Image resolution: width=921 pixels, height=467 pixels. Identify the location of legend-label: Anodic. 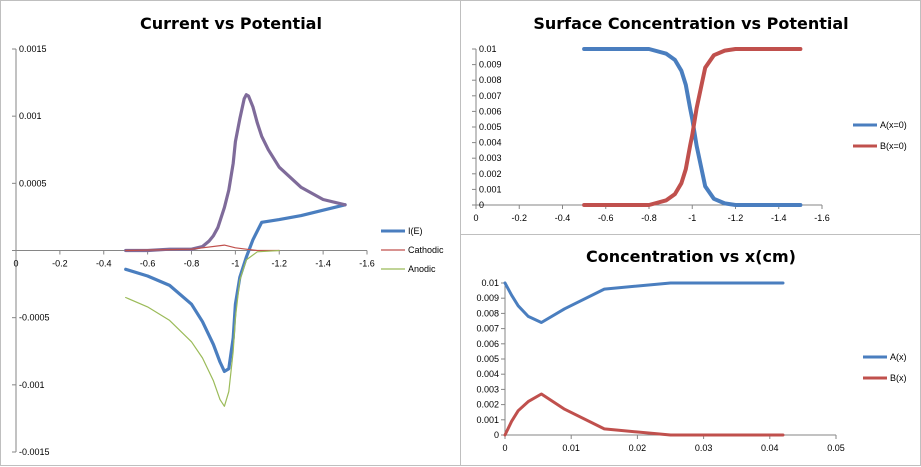
(422, 269).